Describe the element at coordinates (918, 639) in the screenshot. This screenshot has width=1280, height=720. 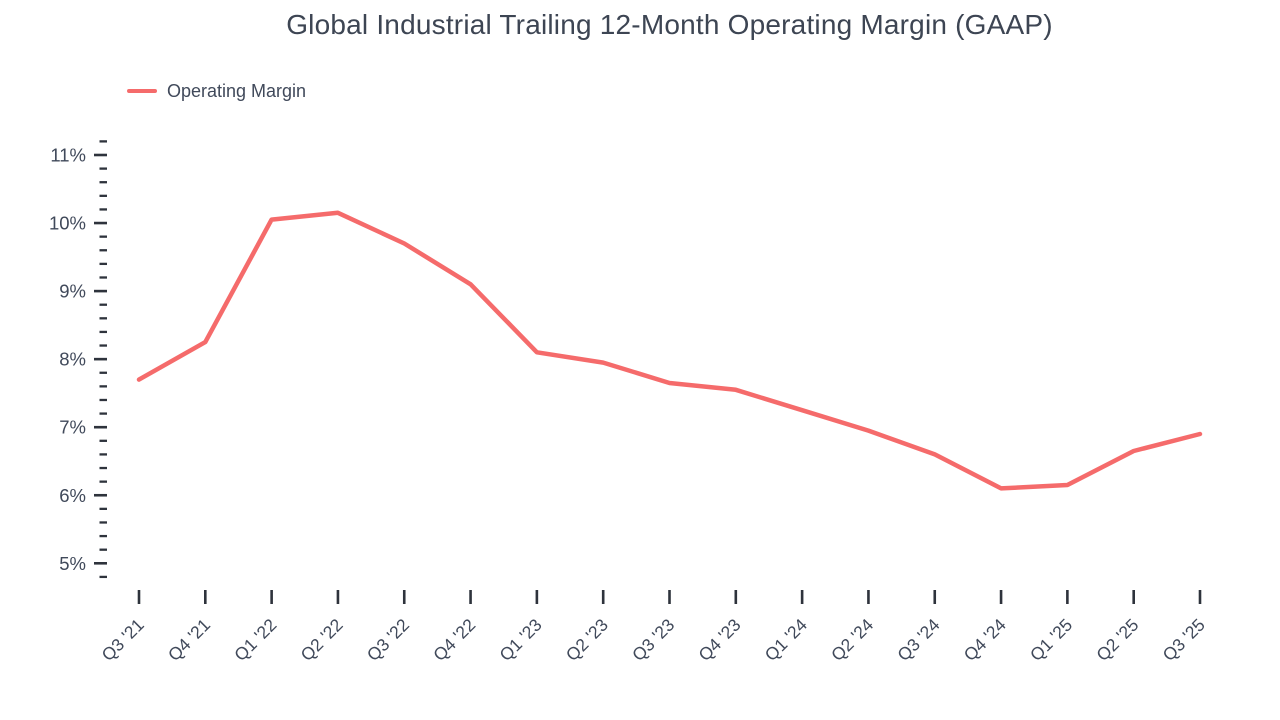
I see `x-axis-tick-label: Q3 '24` at that location.